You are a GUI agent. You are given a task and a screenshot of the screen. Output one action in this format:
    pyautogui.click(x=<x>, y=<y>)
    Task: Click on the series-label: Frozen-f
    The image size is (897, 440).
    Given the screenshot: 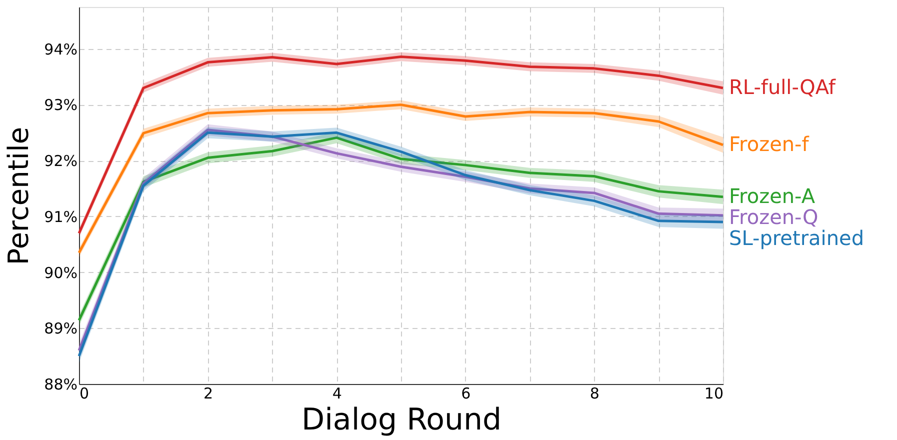 What is the action you would take?
    pyautogui.click(x=769, y=144)
    